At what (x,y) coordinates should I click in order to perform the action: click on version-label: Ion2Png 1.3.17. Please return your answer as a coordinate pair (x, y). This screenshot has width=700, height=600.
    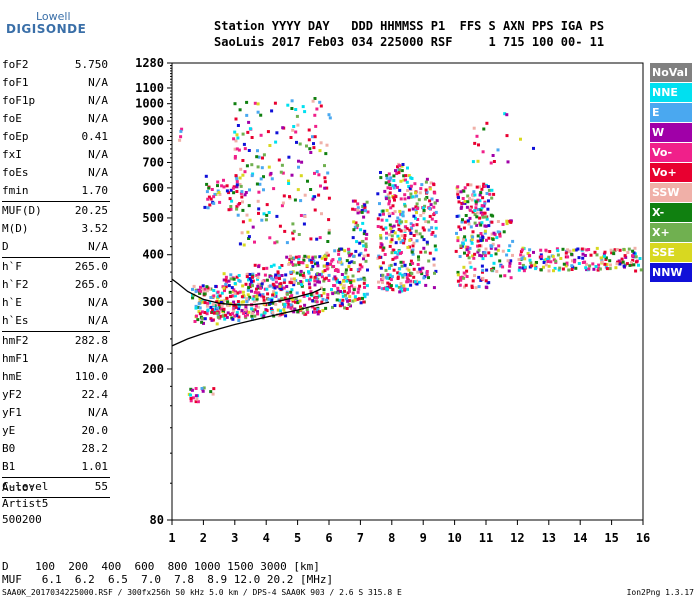
    Looking at the image, I should click on (660, 592).